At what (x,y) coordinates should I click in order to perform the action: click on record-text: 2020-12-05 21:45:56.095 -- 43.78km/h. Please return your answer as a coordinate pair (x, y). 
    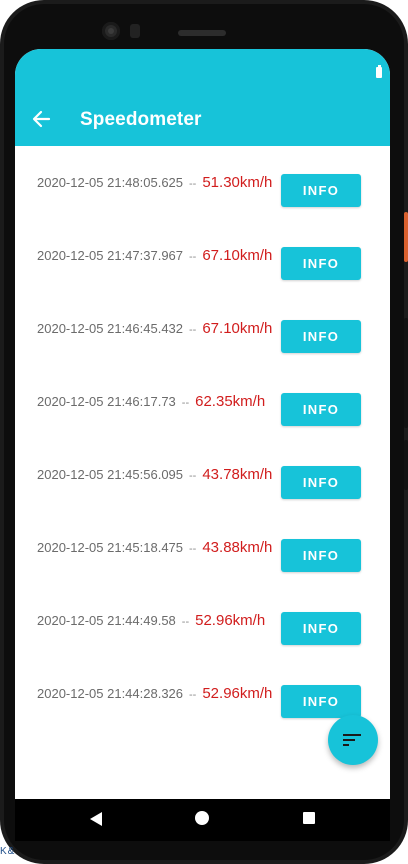
    Looking at the image, I should click on (154, 474).